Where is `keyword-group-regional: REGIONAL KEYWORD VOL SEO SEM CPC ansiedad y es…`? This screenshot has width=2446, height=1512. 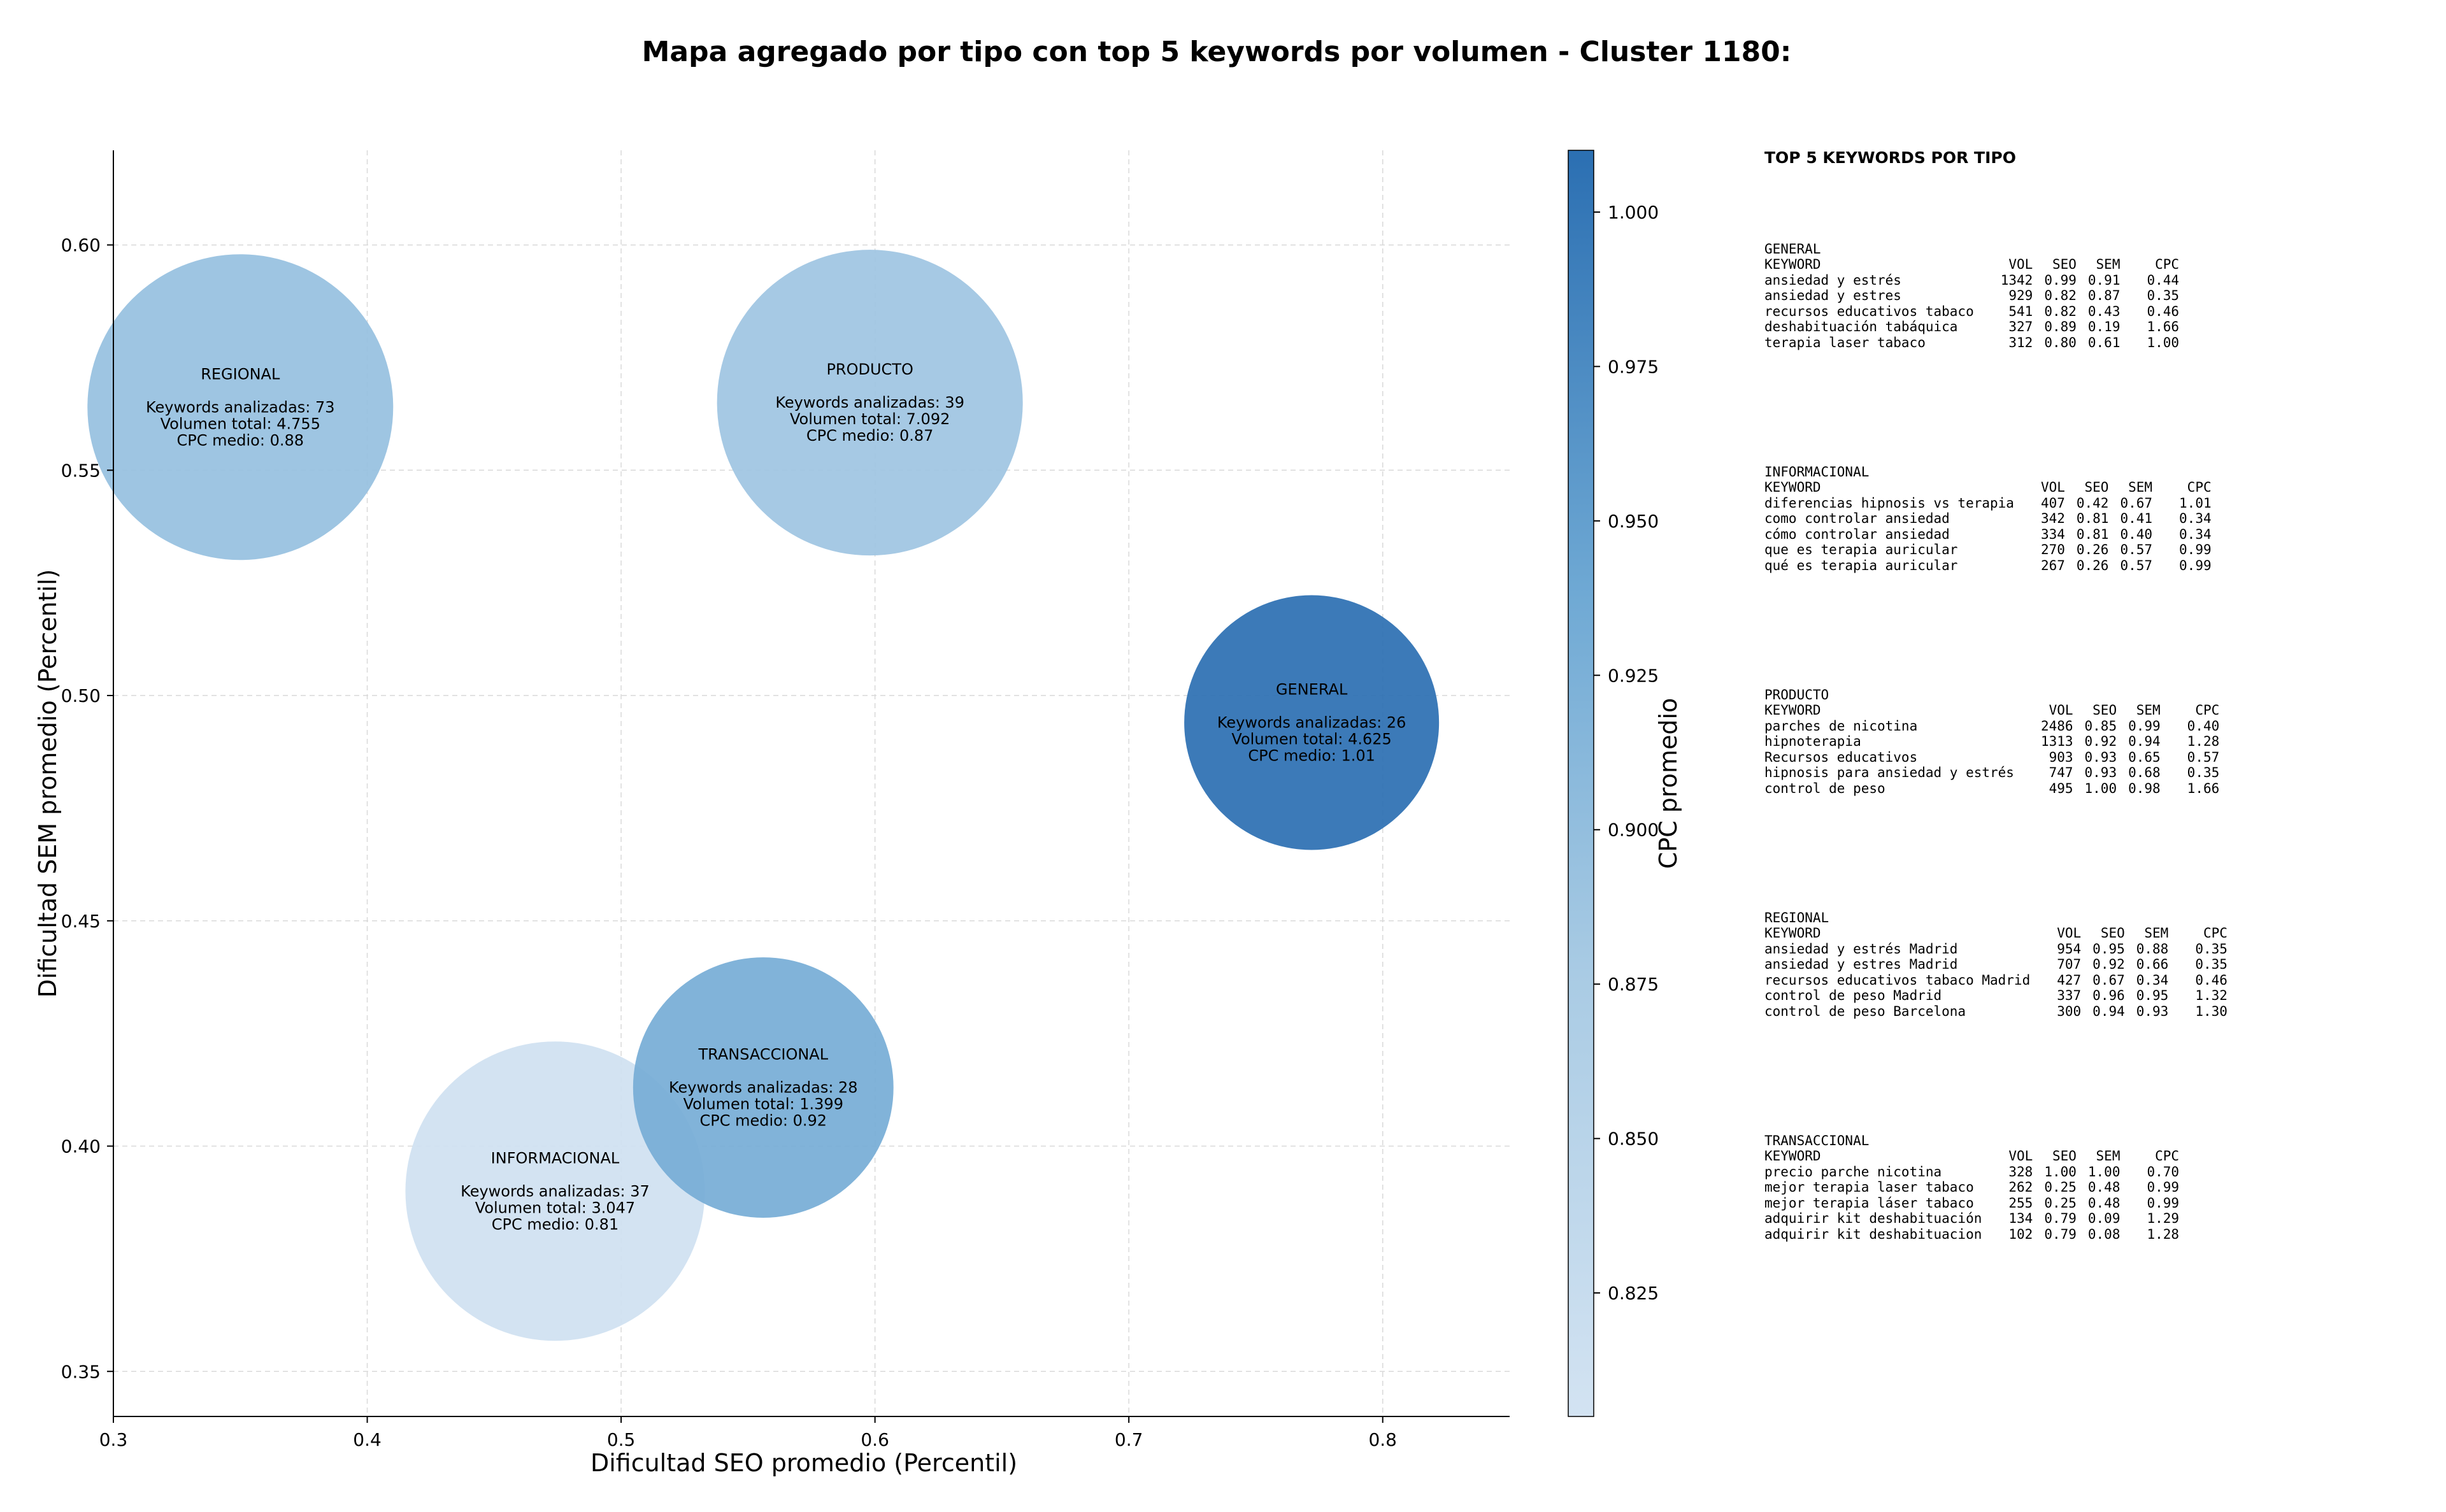 keyword-group-regional: REGIONAL KEYWORD VOL SEO SEM CPC ansiedad y es… is located at coordinates (1996, 965).